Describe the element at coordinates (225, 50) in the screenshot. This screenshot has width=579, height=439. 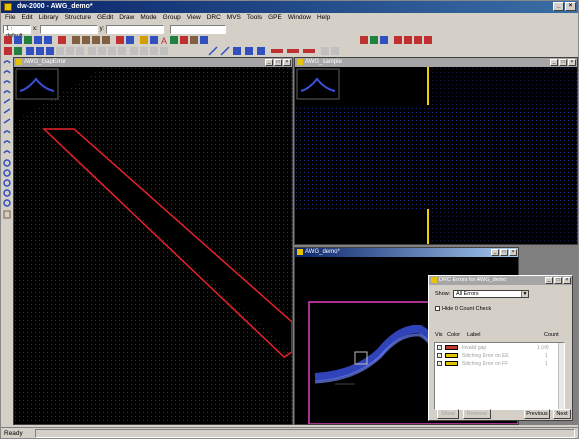
I see `diagonal-icon` at that location.